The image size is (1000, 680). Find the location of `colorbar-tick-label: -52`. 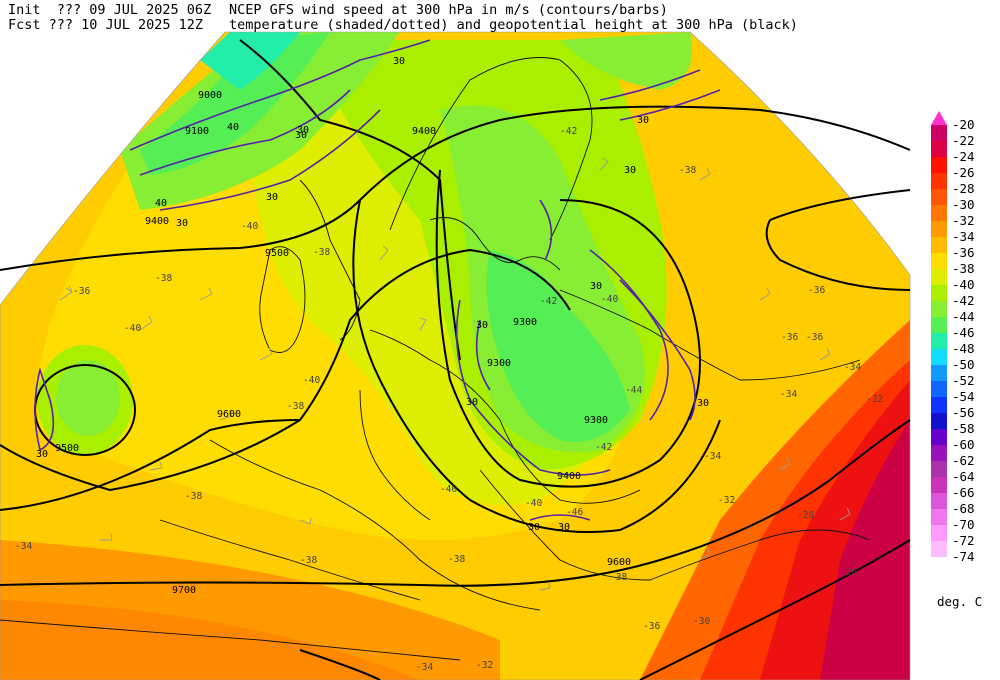

colorbar-tick-label: -52 is located at coordinates (963, 380).